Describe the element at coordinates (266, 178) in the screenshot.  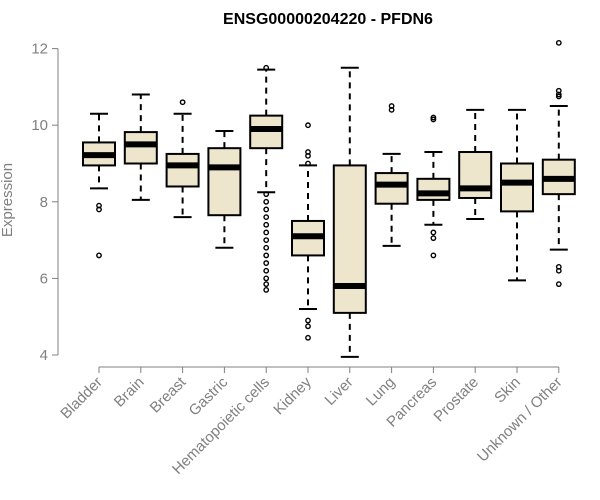
I see `box-hematopoietic-cells` at that location.